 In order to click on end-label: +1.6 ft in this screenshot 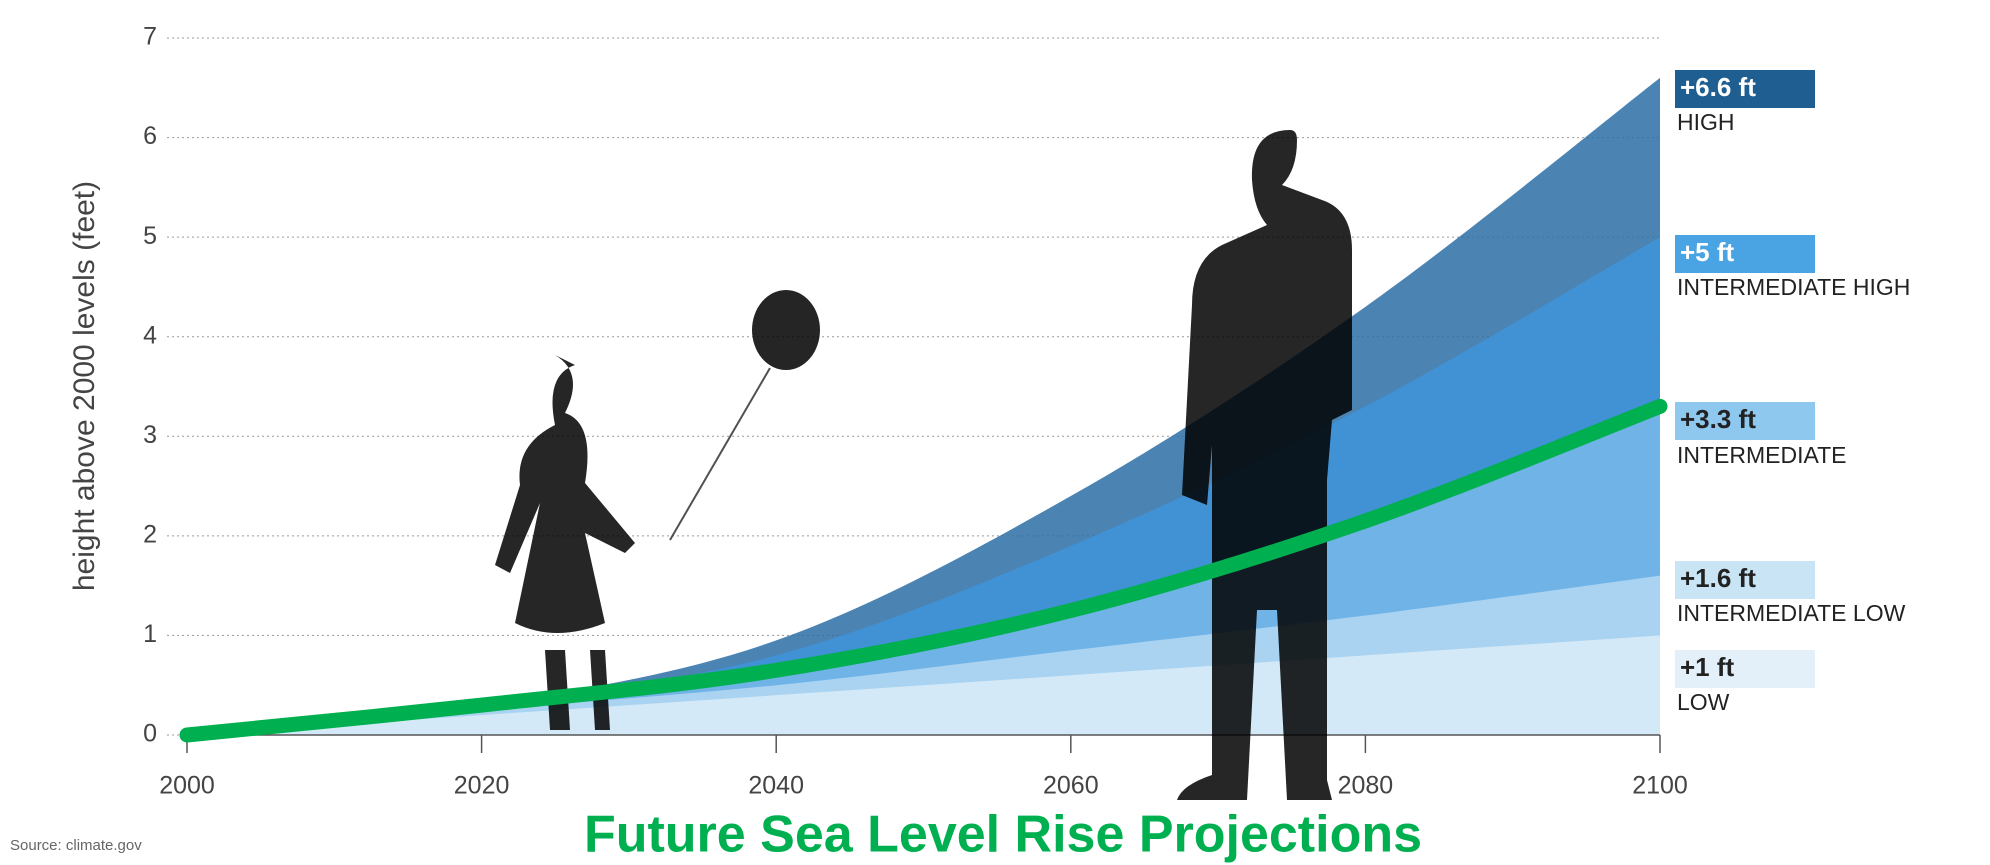, I will do `click(1718, 578)`.